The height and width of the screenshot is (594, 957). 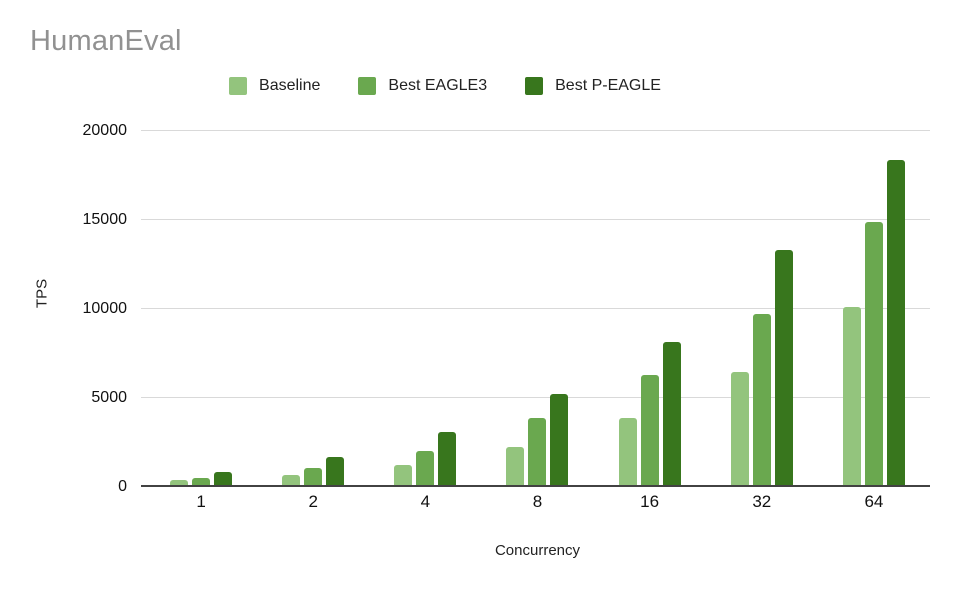 I want to click on x-axis-line, so click(x=535, y=486).